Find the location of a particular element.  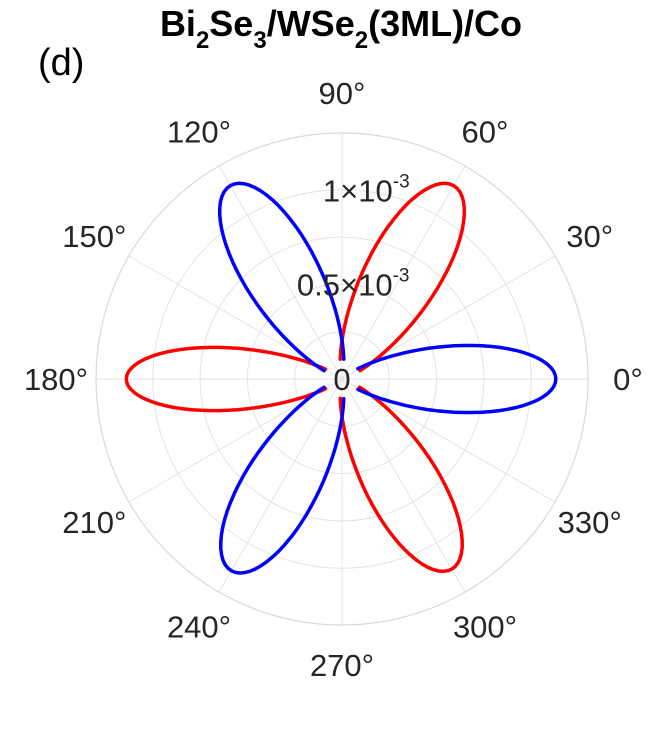

angle-label-120: 120° is located at coordinates (199, 131).